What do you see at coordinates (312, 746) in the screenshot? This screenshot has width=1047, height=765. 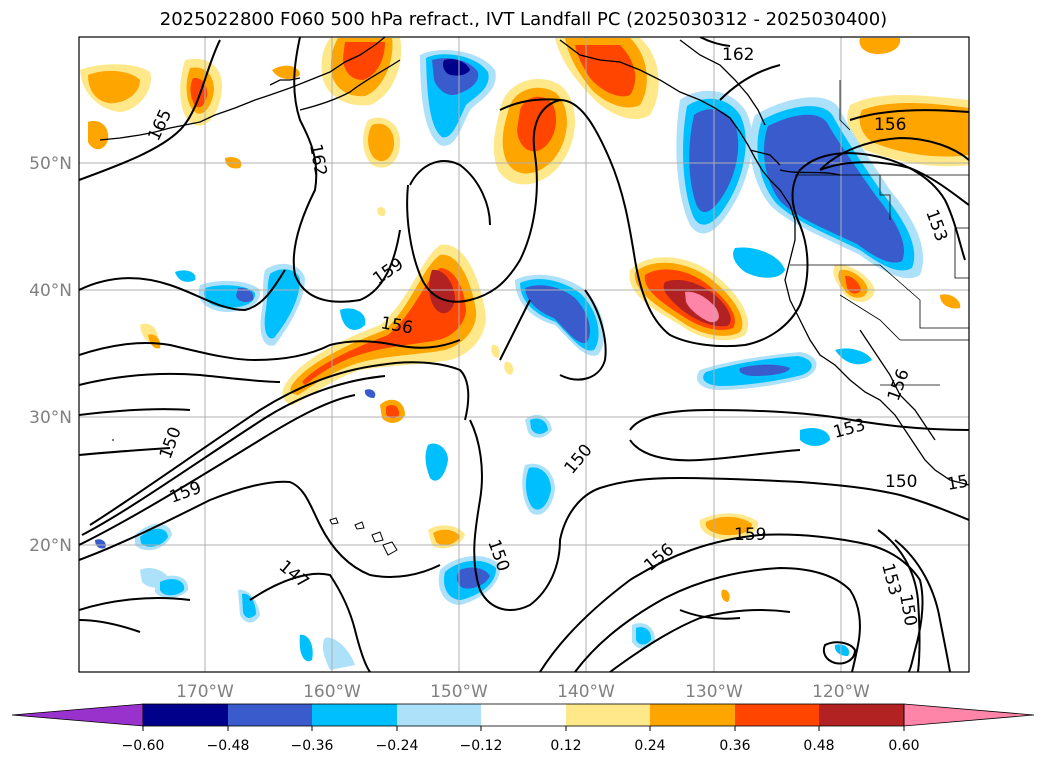 I see `colorbar-tick-label: −0.36` at bounding box center [312, 746].